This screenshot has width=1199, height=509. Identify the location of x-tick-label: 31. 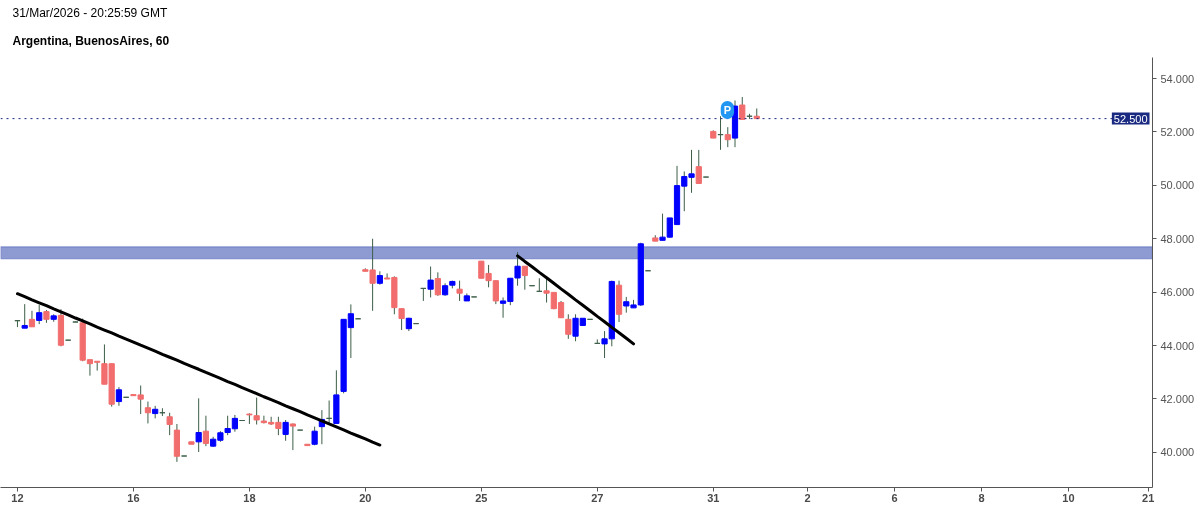
(713, 497).